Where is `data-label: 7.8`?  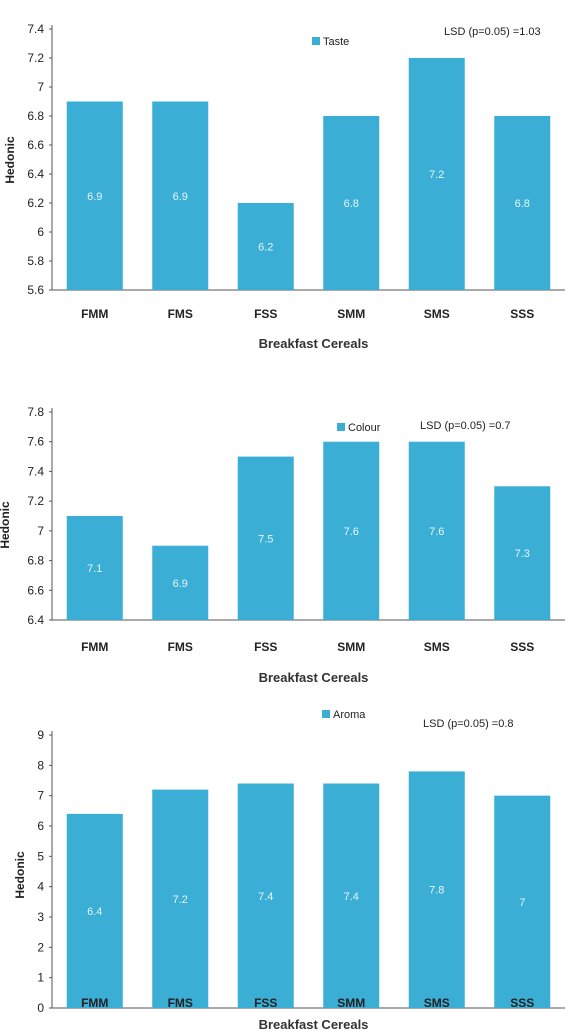
data-label: 7.8 is located at coordinates (436, 891).